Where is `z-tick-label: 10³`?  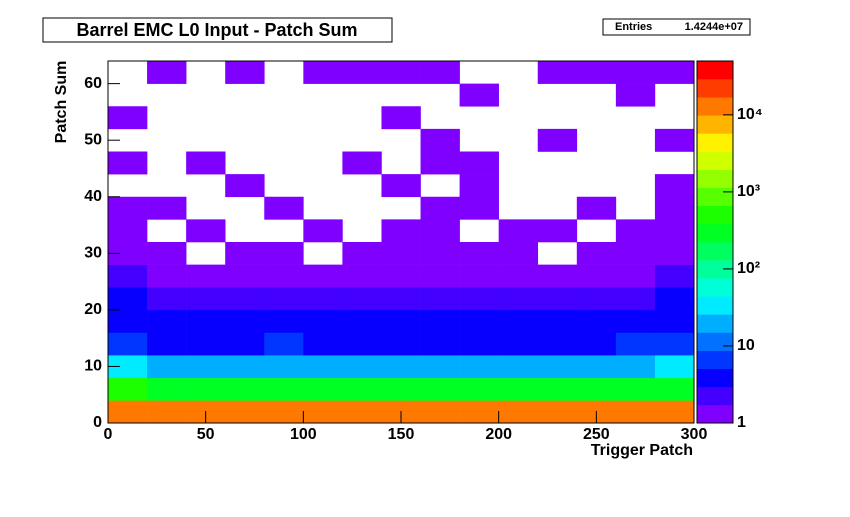
z-tick-label: 10³ is located at coordinates (748, 191).